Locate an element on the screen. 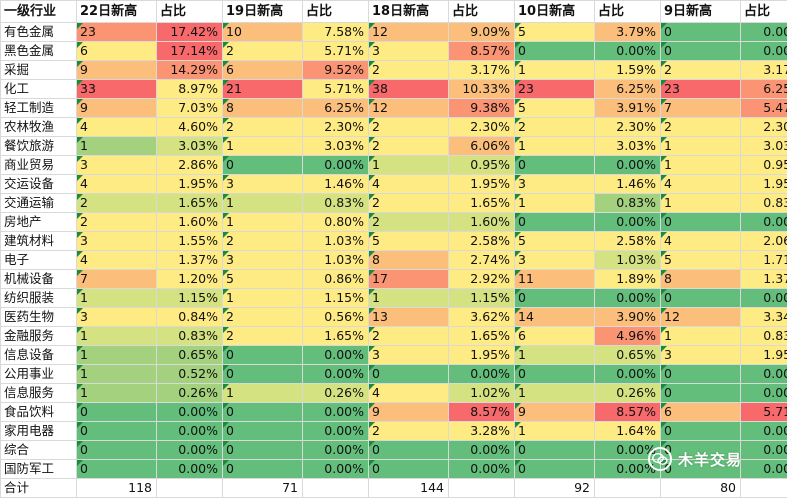  ratio-cell: 10.33% is located at coordinates (482, 89).